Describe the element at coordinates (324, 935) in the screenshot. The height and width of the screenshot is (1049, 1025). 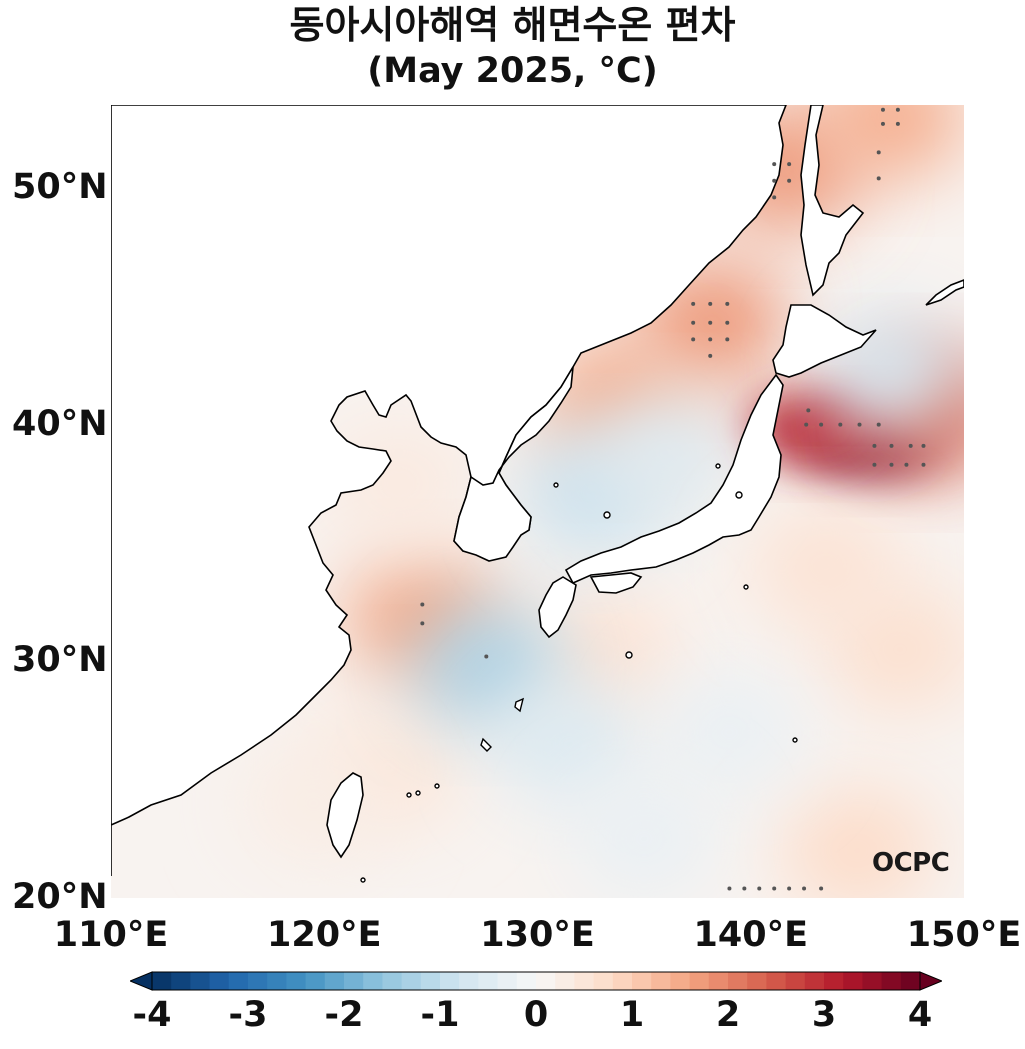
I see `lon-tick-label: 120°E` at that location.